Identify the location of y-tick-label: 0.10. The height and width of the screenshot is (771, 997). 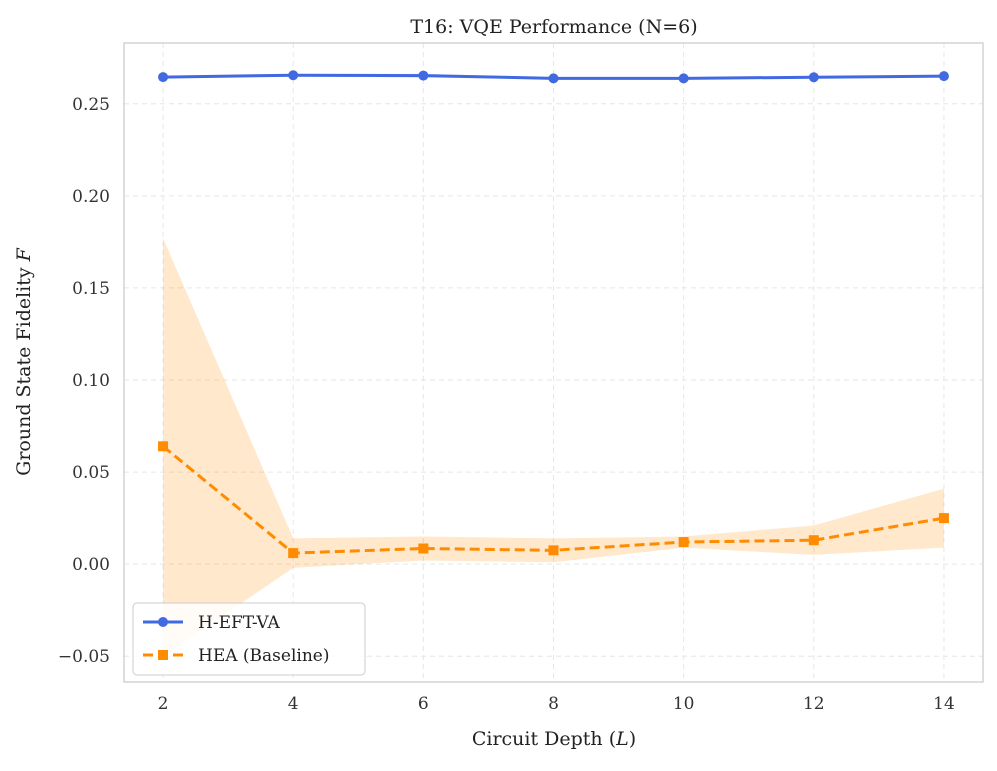
(91, 381).